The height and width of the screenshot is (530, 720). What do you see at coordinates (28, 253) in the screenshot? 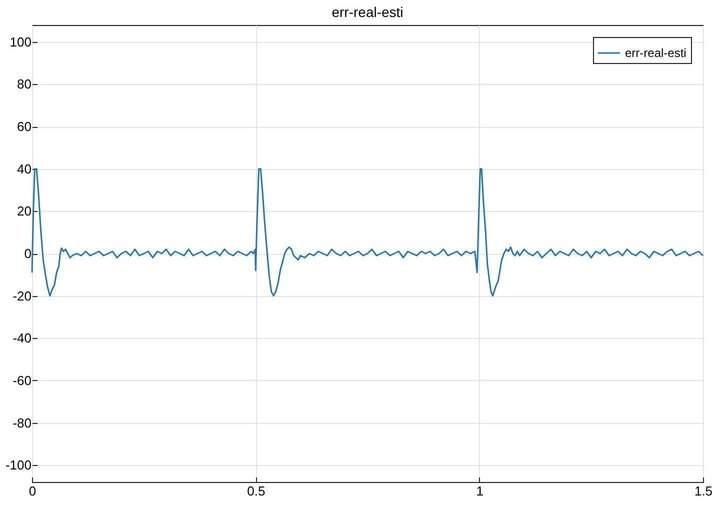
I see `y-tick-label: 0` at bounding box center [28, 253].